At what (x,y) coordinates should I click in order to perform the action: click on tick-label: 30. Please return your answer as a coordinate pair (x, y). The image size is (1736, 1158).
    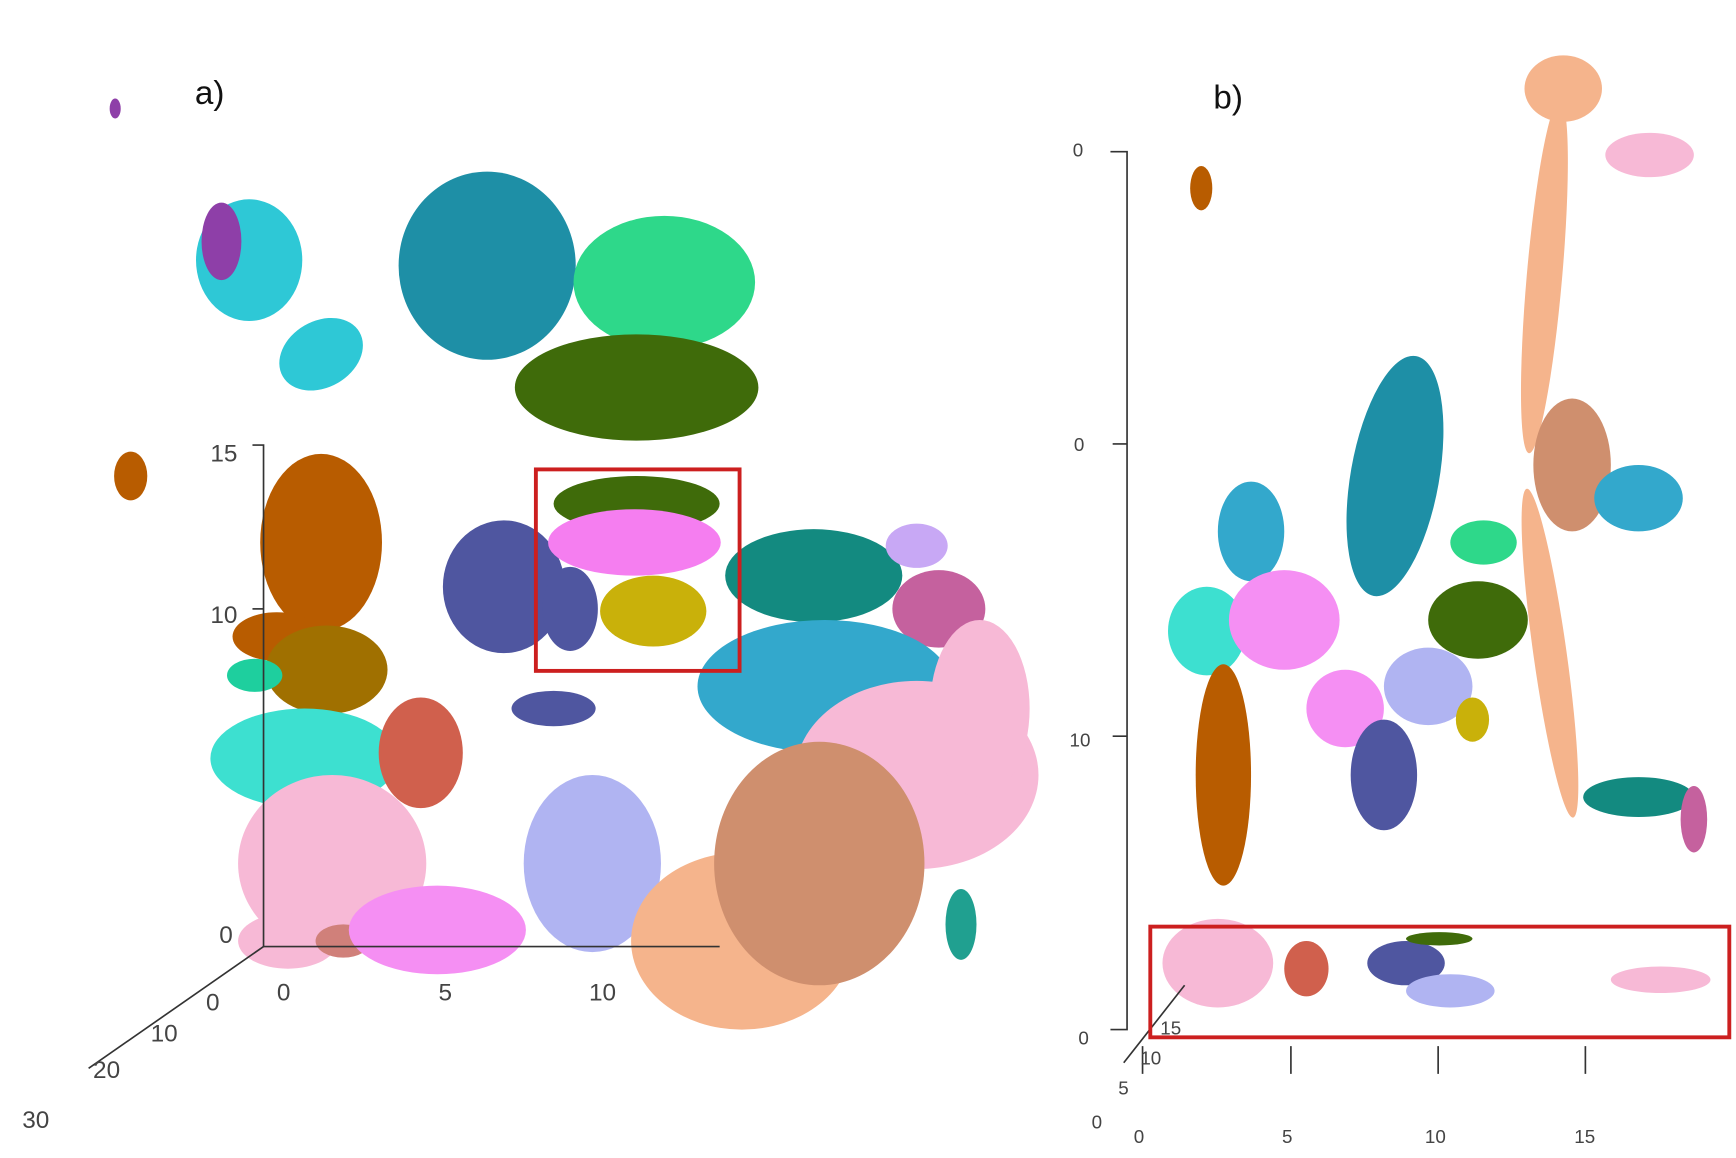
    Looking at the image, I should click on (35, 1120).